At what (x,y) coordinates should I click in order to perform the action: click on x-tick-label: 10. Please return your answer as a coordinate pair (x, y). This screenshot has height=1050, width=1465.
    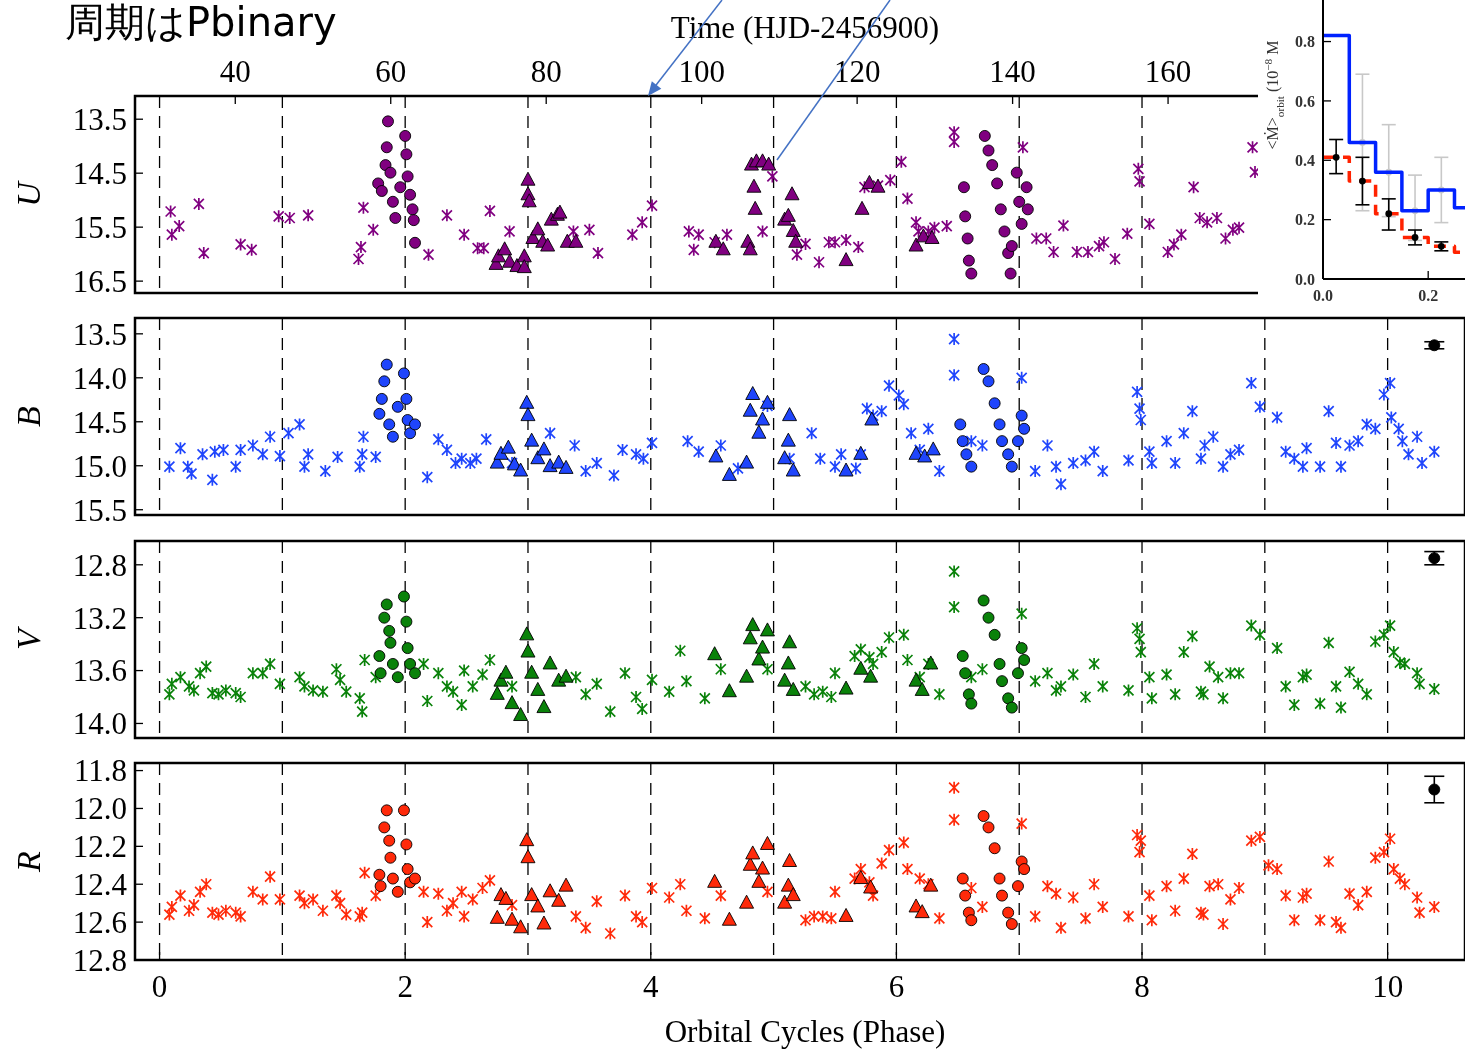
    Looking at the image, I should click on (1388, 986).